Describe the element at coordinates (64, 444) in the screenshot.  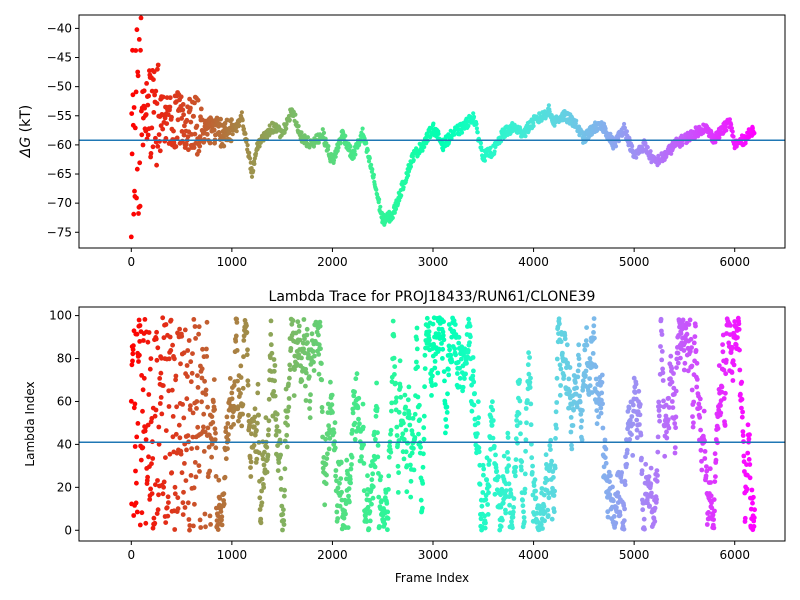
I see `y-tick-label: 40` at that location.